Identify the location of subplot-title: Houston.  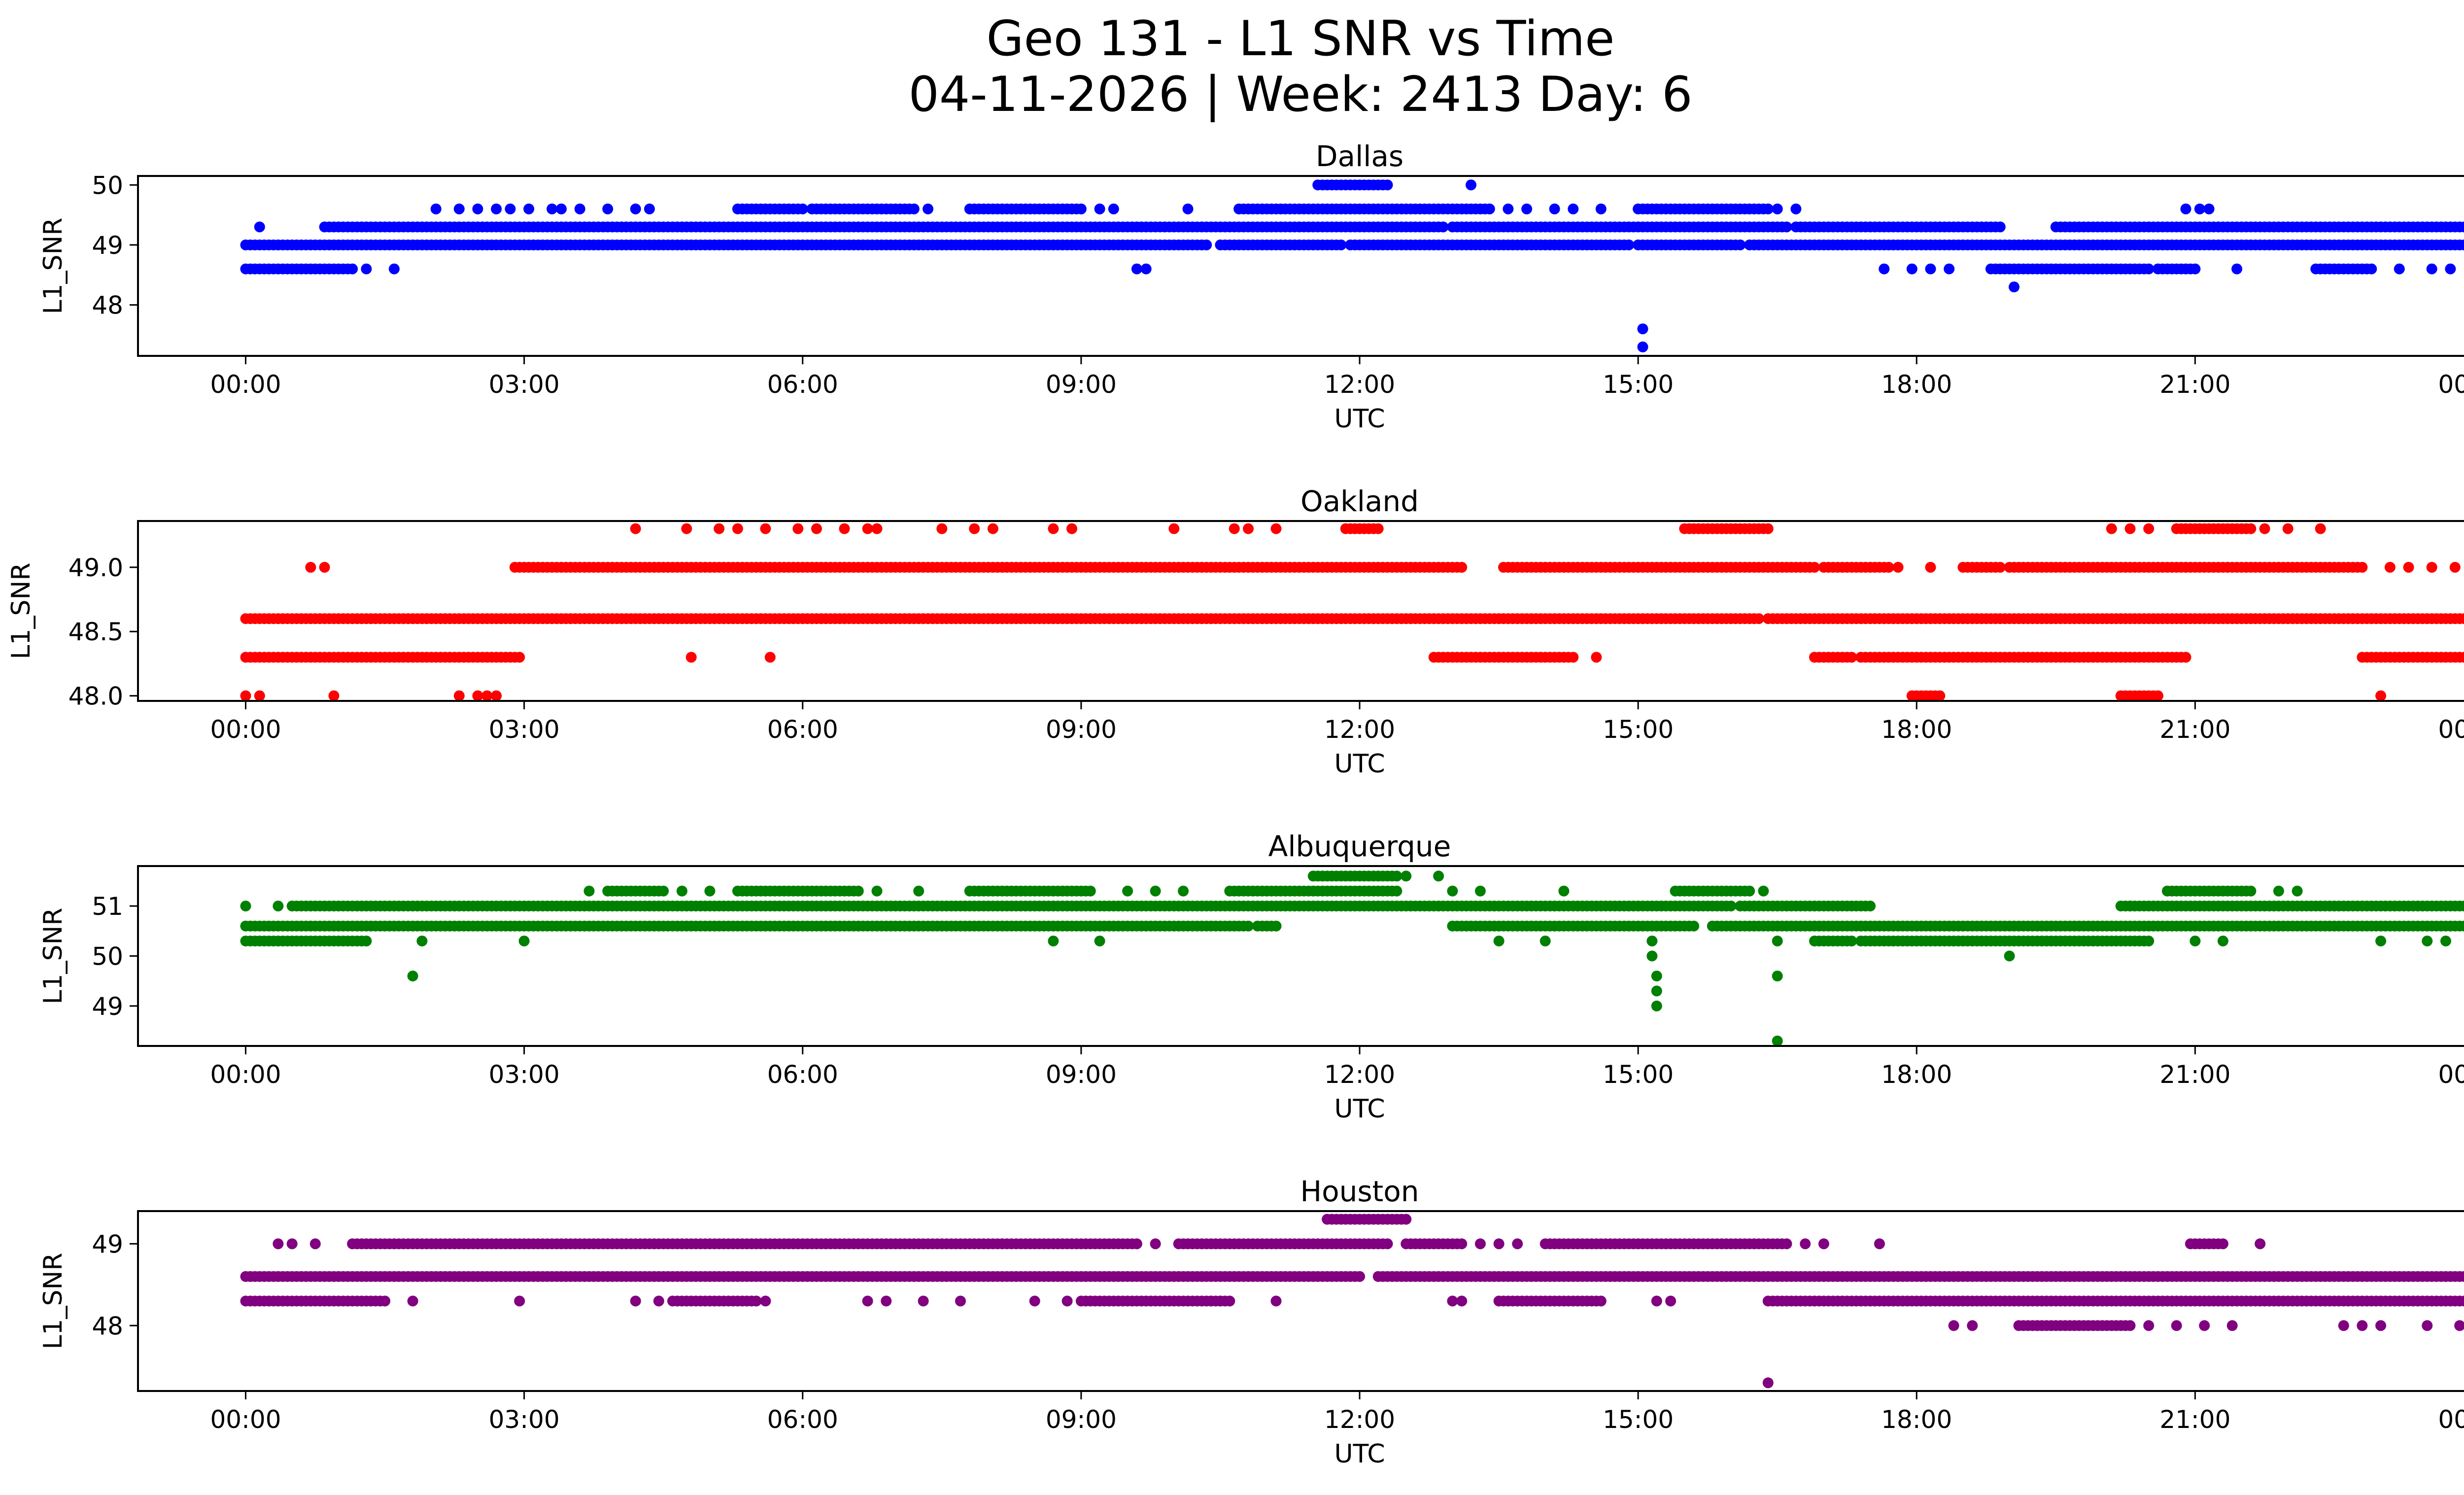
(1359, 1191).